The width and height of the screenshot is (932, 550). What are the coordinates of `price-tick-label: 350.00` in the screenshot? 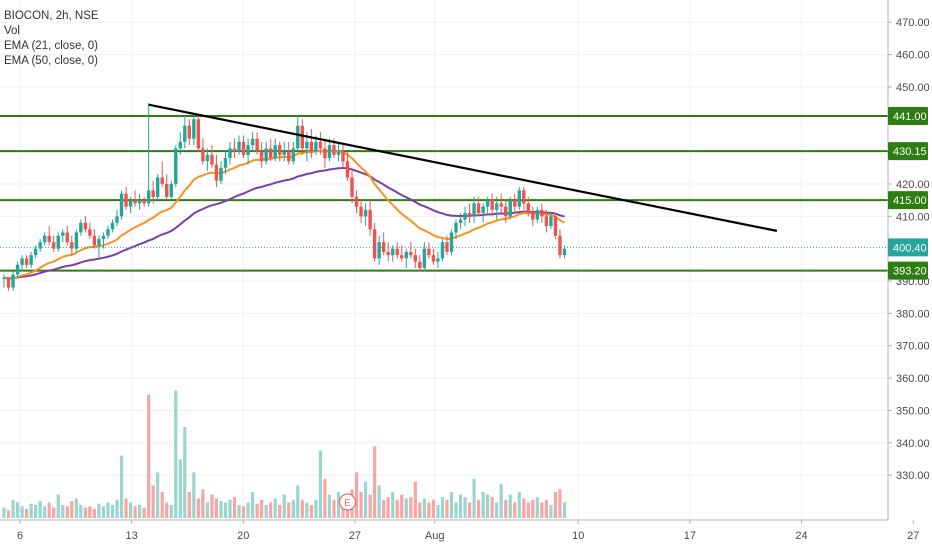 It's located at (913, 411).